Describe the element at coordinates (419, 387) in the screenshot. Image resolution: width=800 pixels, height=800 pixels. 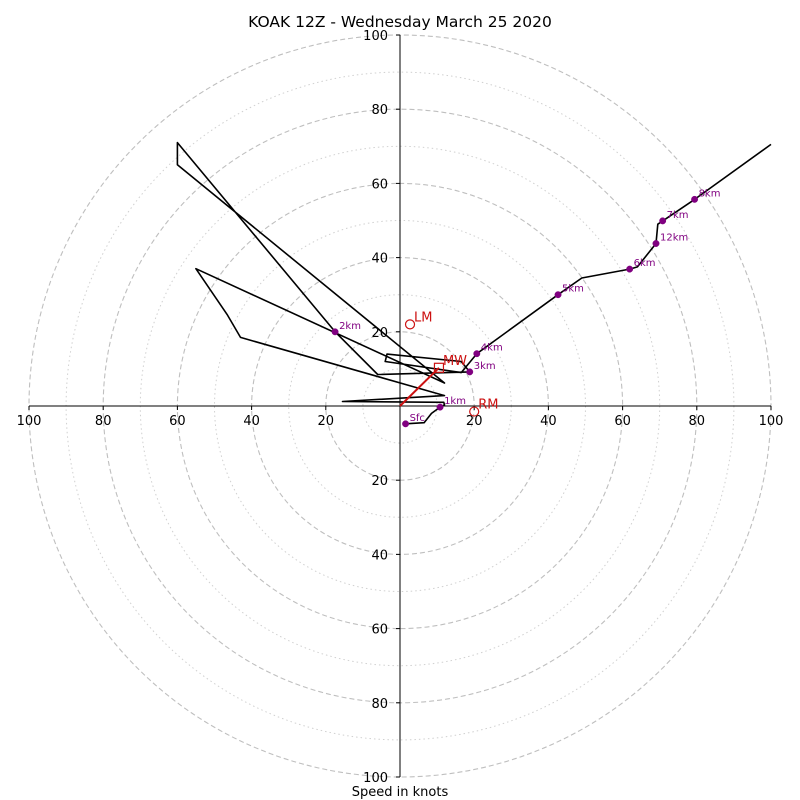
I see `mean-wind-vector` at that location.